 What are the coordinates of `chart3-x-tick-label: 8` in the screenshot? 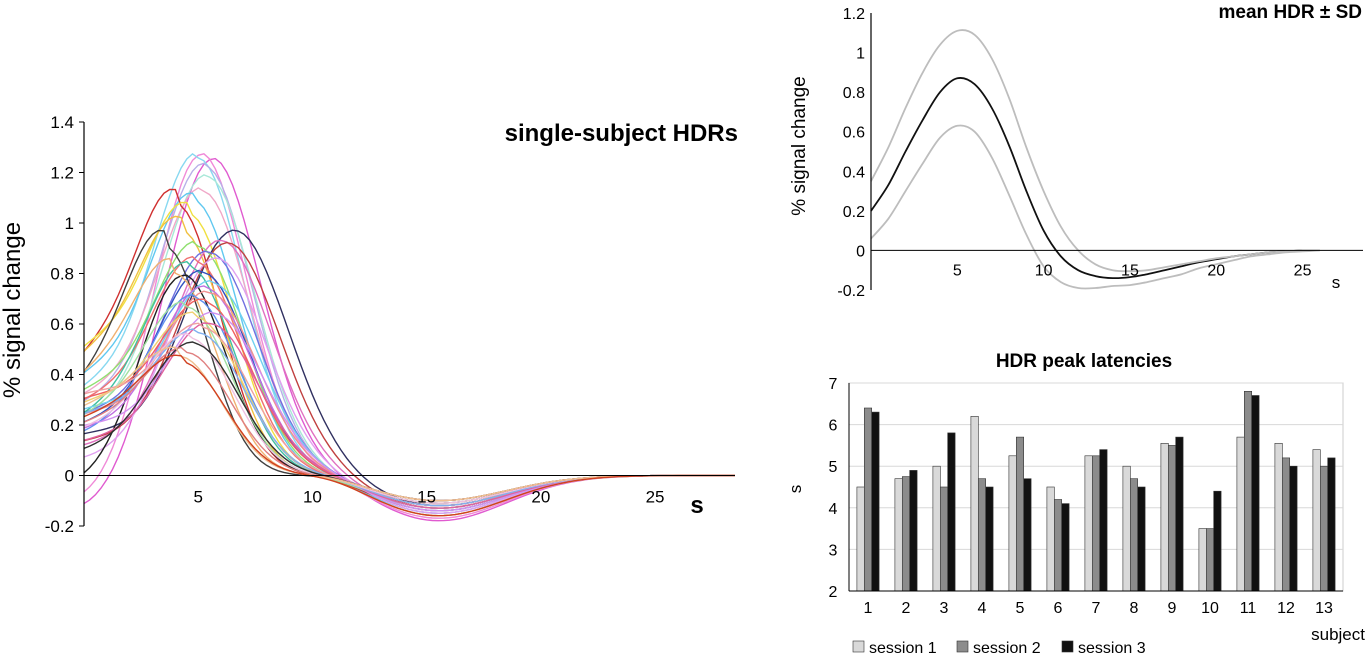 It's located at (1134, 608).